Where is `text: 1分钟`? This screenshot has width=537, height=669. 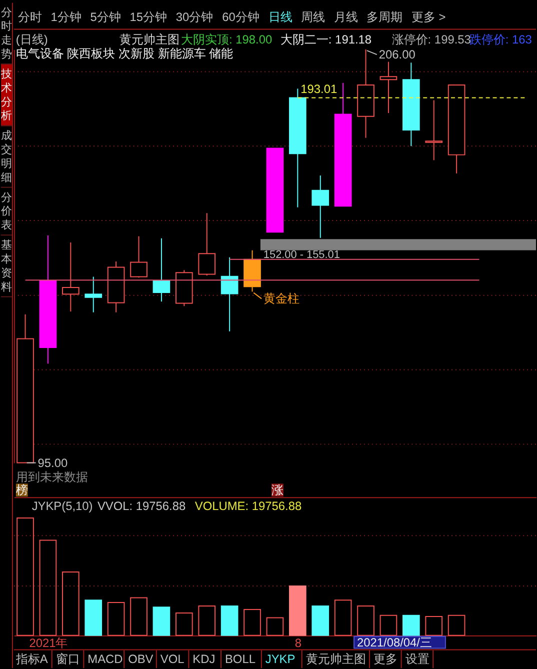 text: 1分钟 is located at coordinates (66, 17).